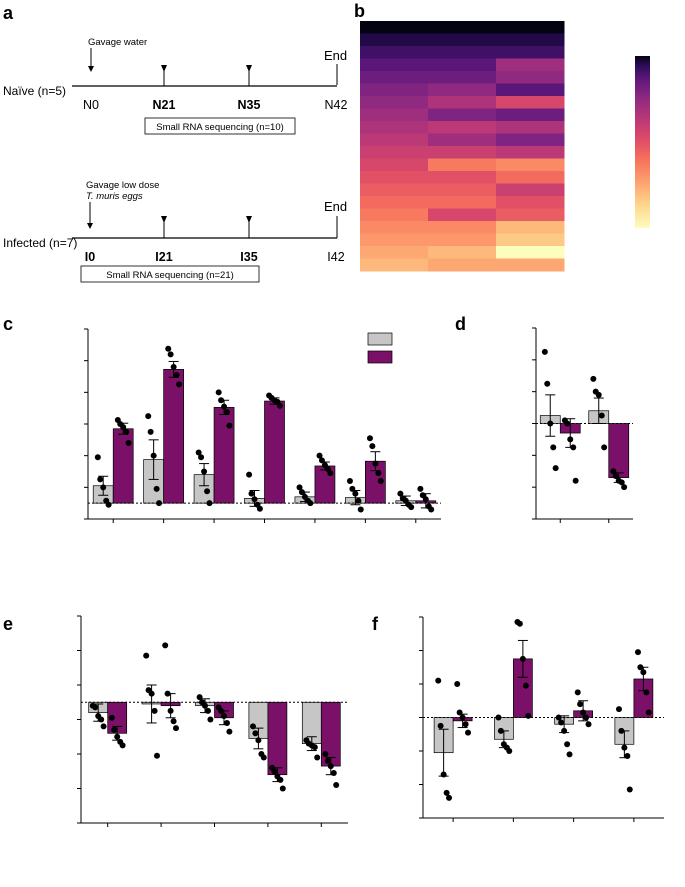 This screenshot has width=685, height=887. I want to click on panel-label-a: a, so click(8, 13).